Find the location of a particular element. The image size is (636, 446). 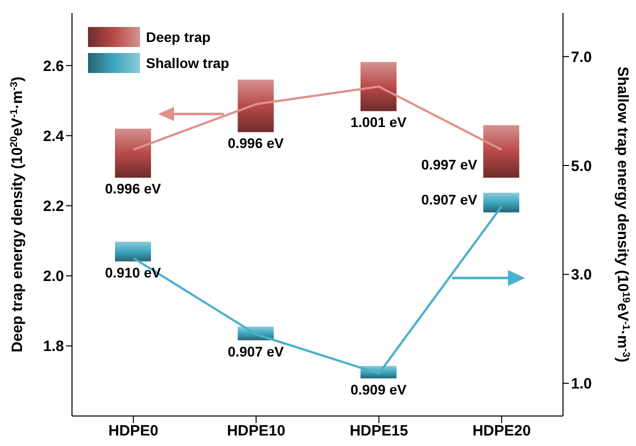

annotation: 0.909 eV is located at coordinates (379, 389).